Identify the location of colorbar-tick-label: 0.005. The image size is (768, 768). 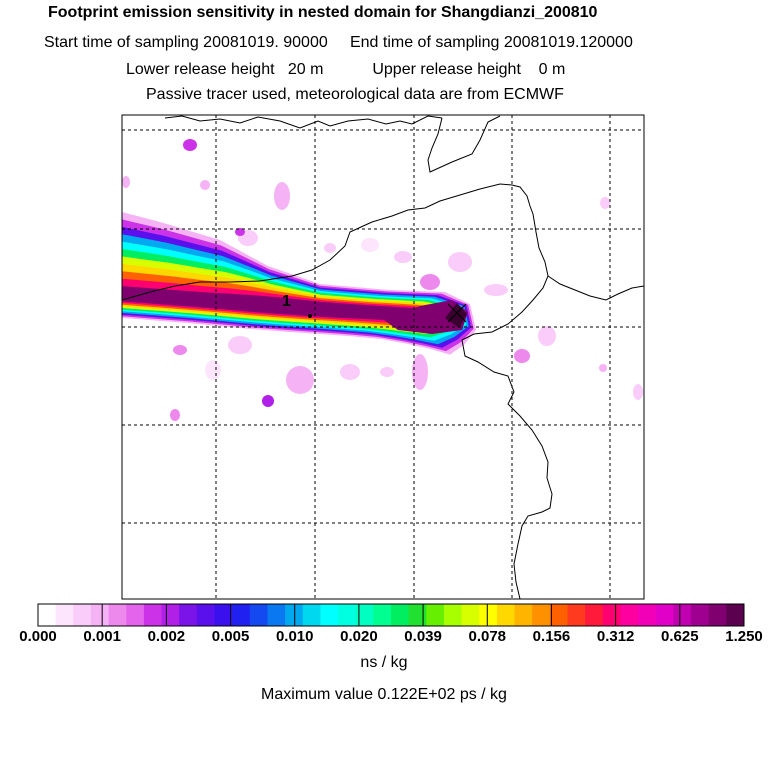
(230, 636).